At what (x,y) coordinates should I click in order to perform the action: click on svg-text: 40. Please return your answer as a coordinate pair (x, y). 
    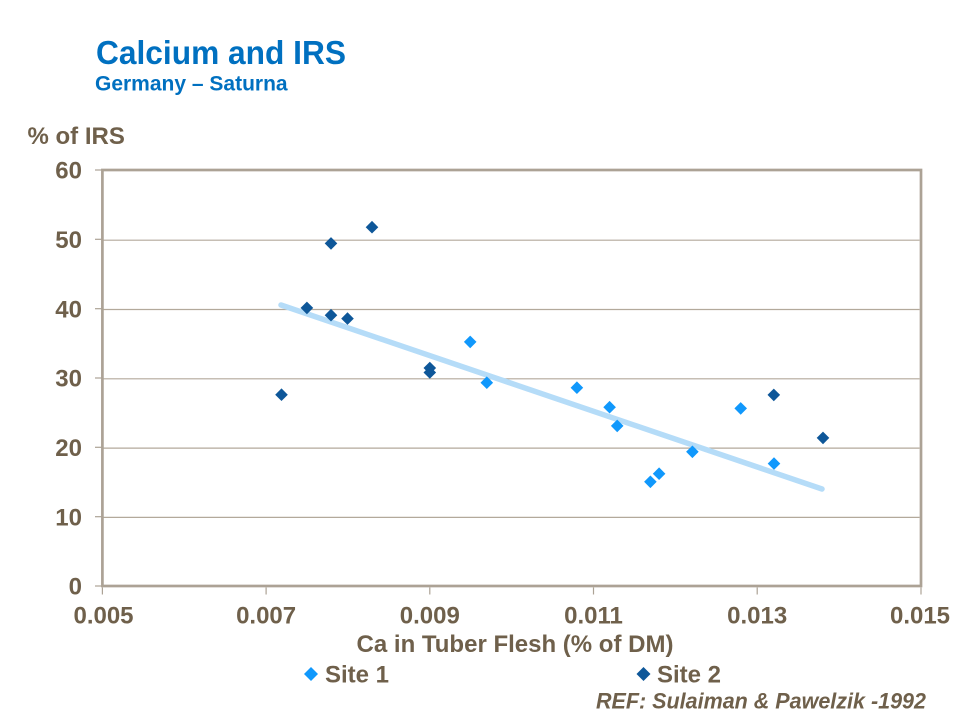
    Looking at the image, I should click on (68, 309).